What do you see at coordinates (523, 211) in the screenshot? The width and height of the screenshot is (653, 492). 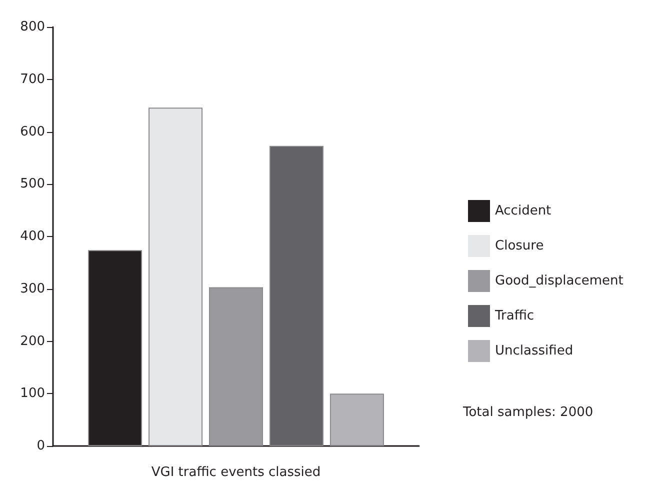 I see `legend-label: Accident` at bounding box center [523, 211].